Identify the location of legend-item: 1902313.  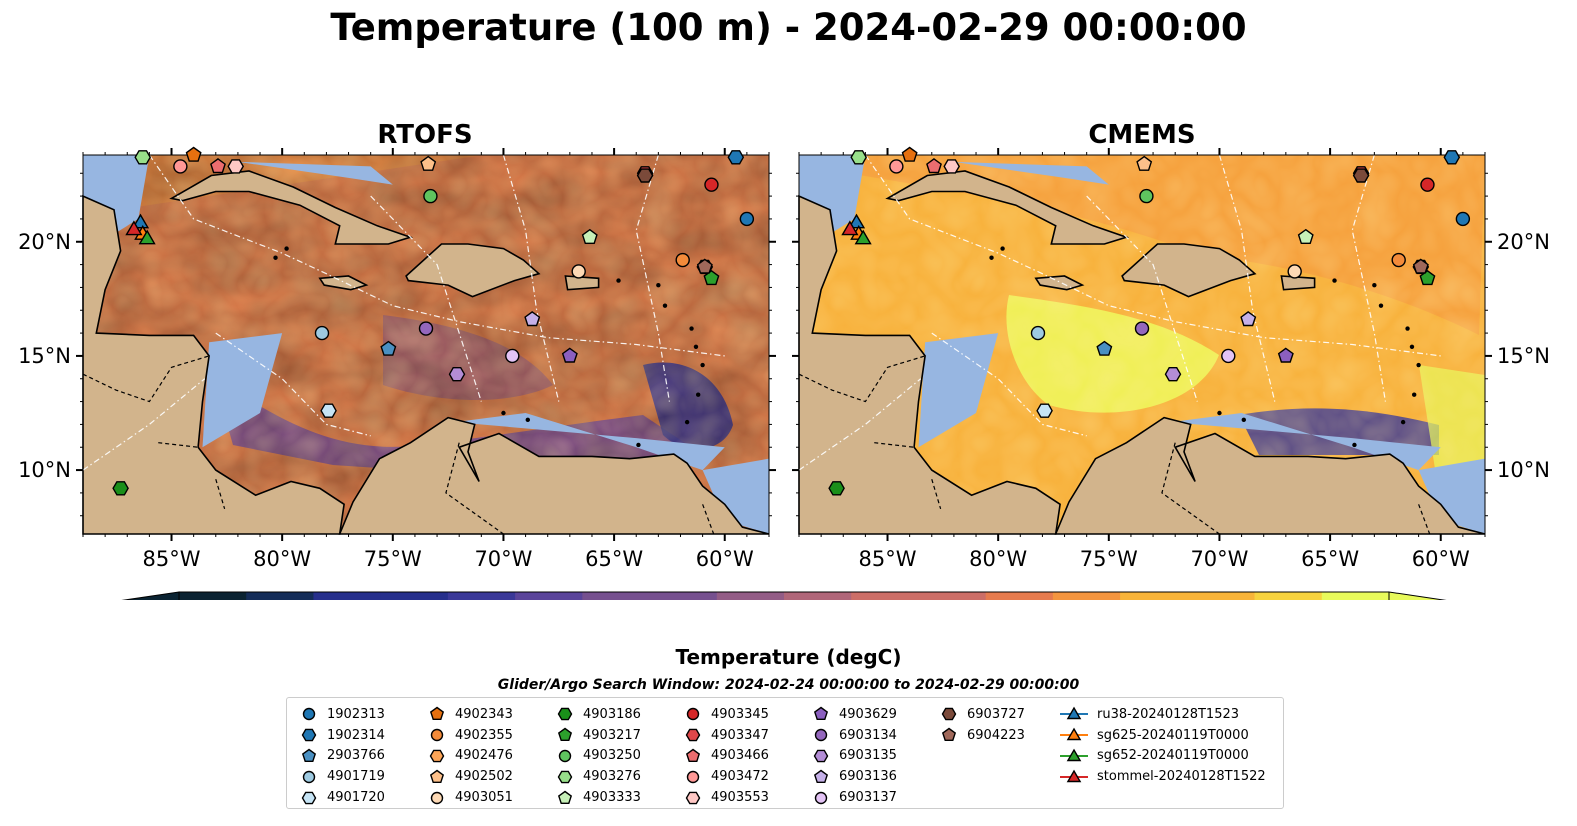
(342, 714).